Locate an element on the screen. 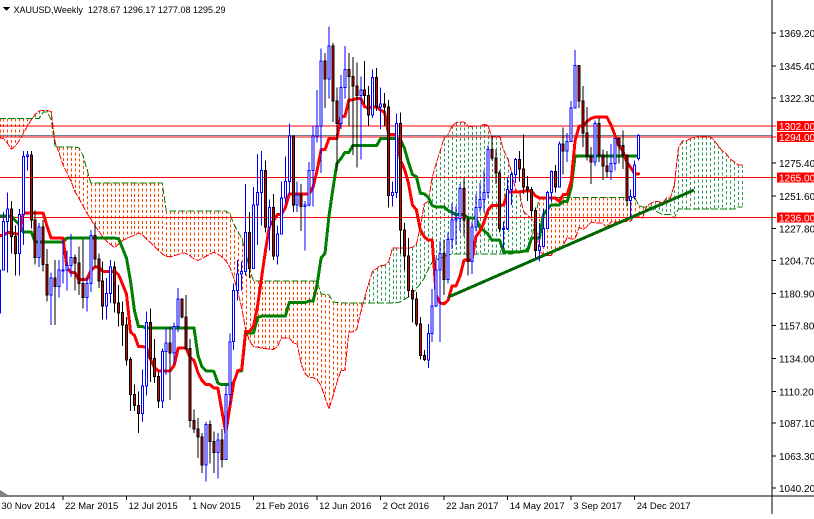 The height and width of the screenshot is (519, 814). svg-text: 14 May 2017 is located at coordinates (537, 506).